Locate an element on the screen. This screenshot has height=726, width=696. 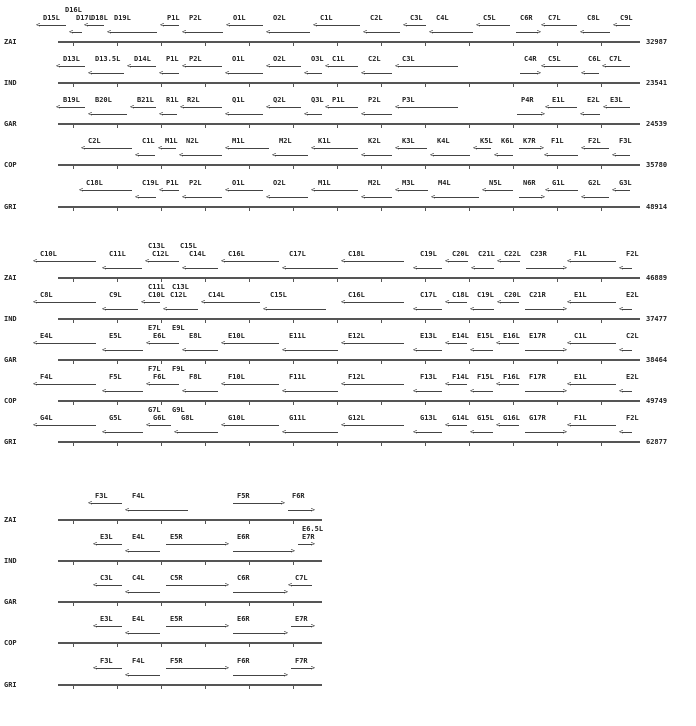
gene-label-upper: F7L is located at coordinates (154, 369).